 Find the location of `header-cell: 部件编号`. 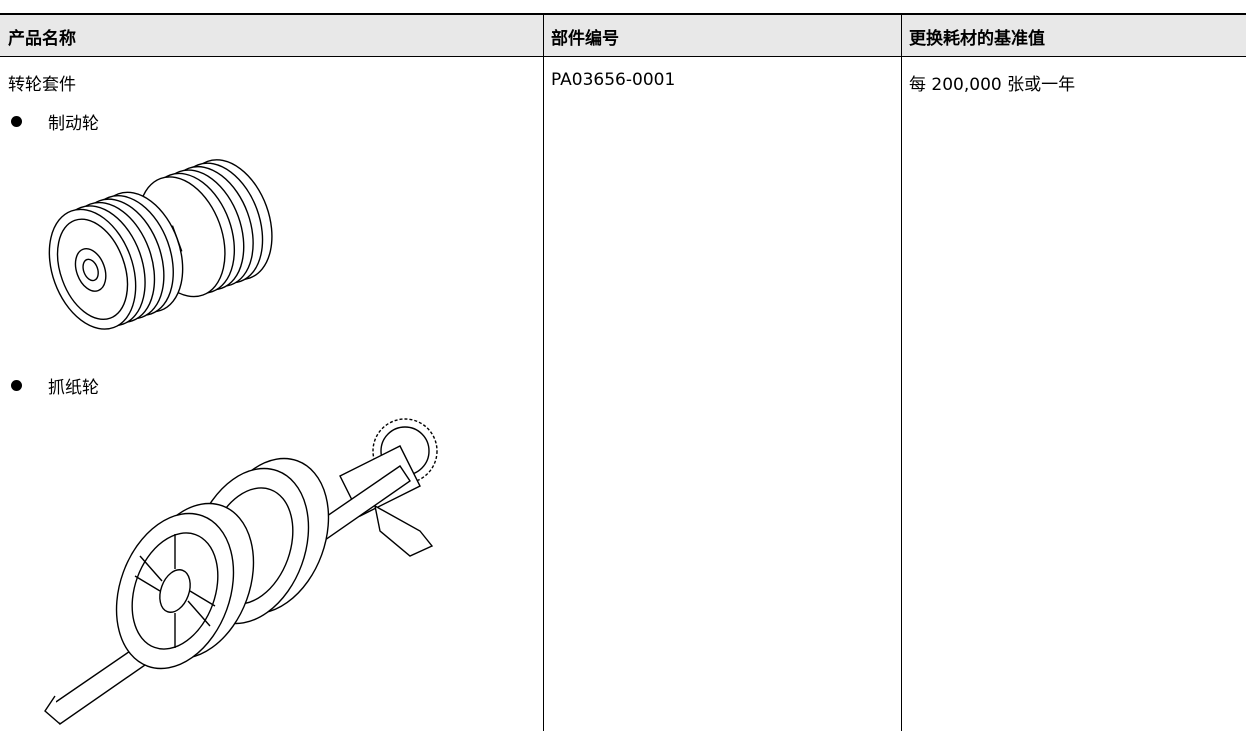

header-cell: 部件编号 is located at coordinates (585, 39).